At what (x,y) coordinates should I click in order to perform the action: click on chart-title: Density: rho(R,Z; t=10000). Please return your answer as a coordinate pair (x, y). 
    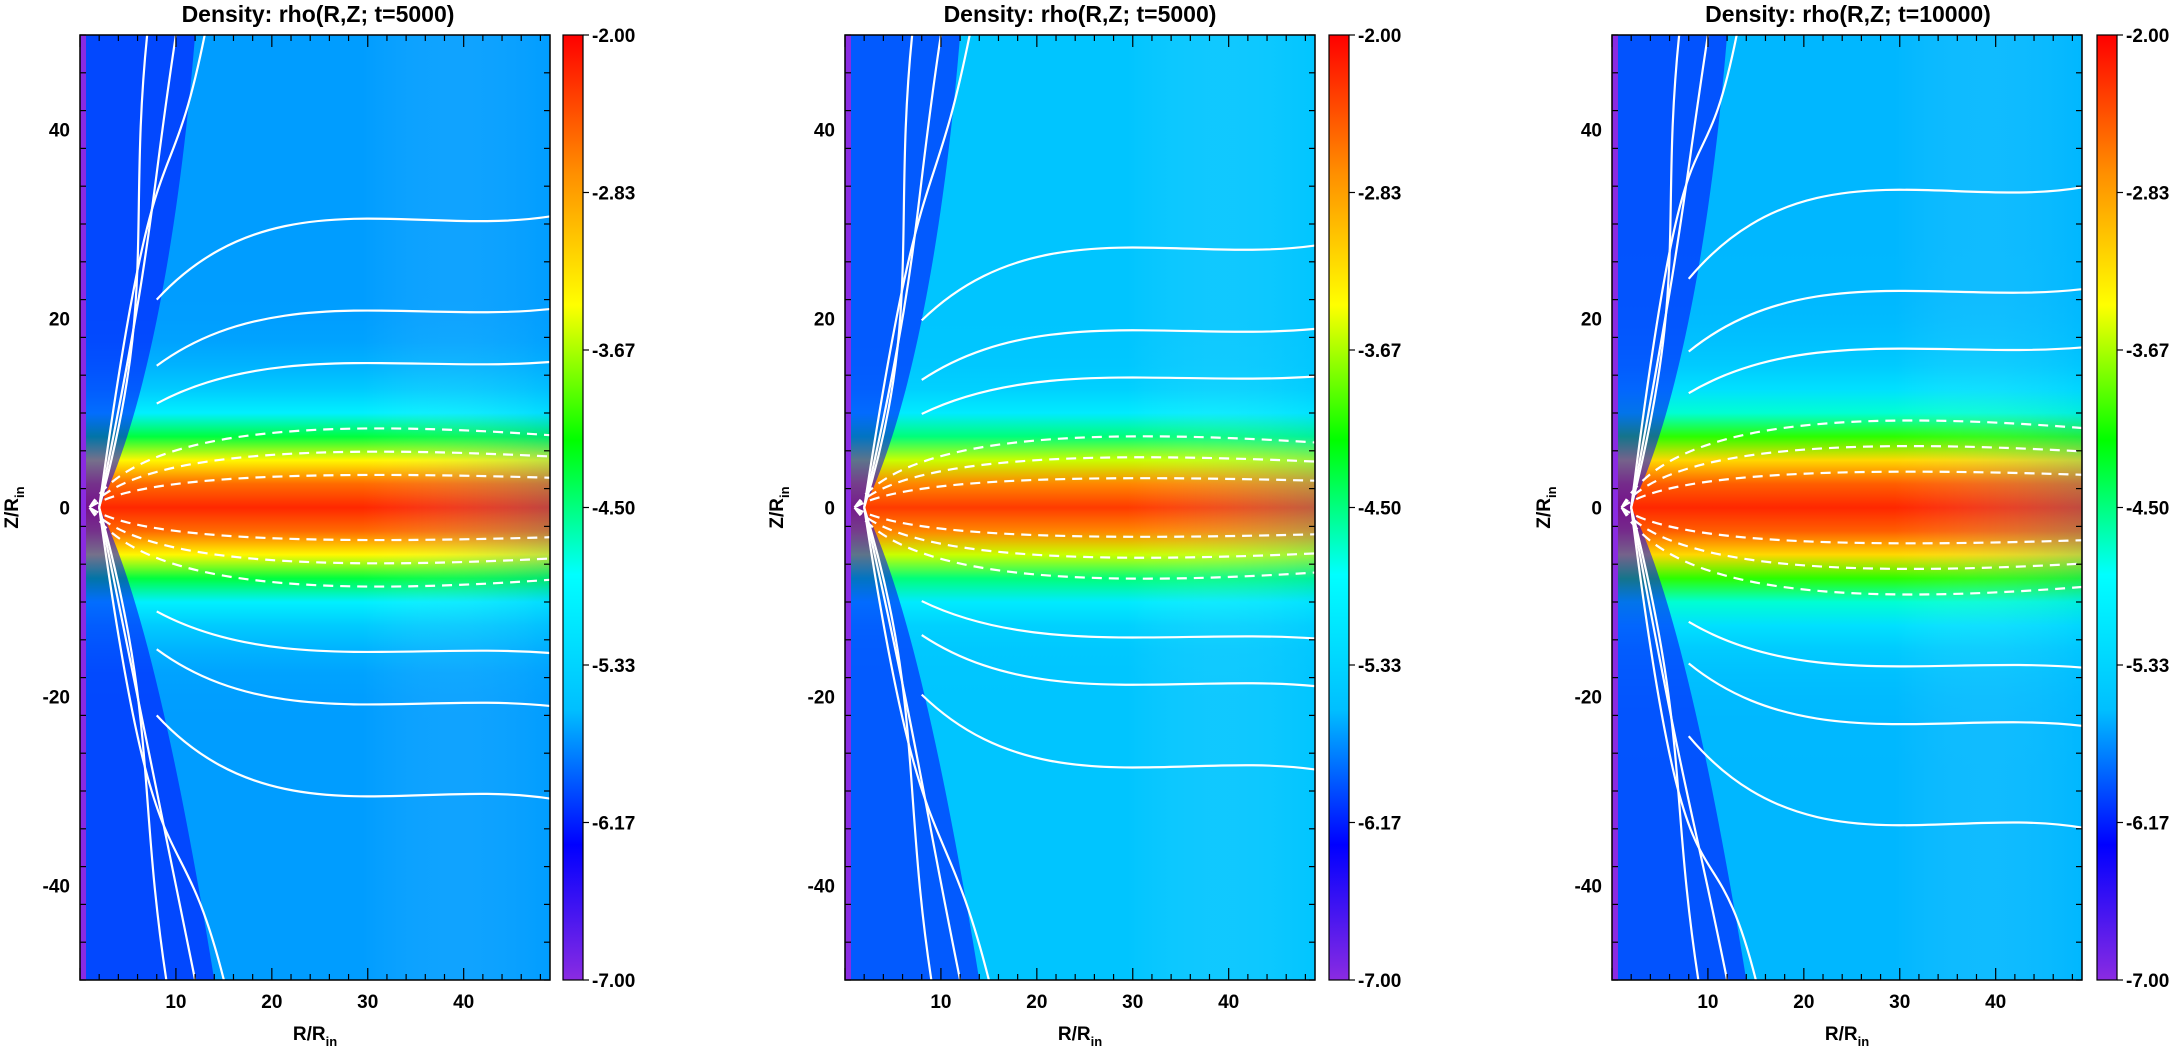
    Looking at the image, I should click on (1848, 14).